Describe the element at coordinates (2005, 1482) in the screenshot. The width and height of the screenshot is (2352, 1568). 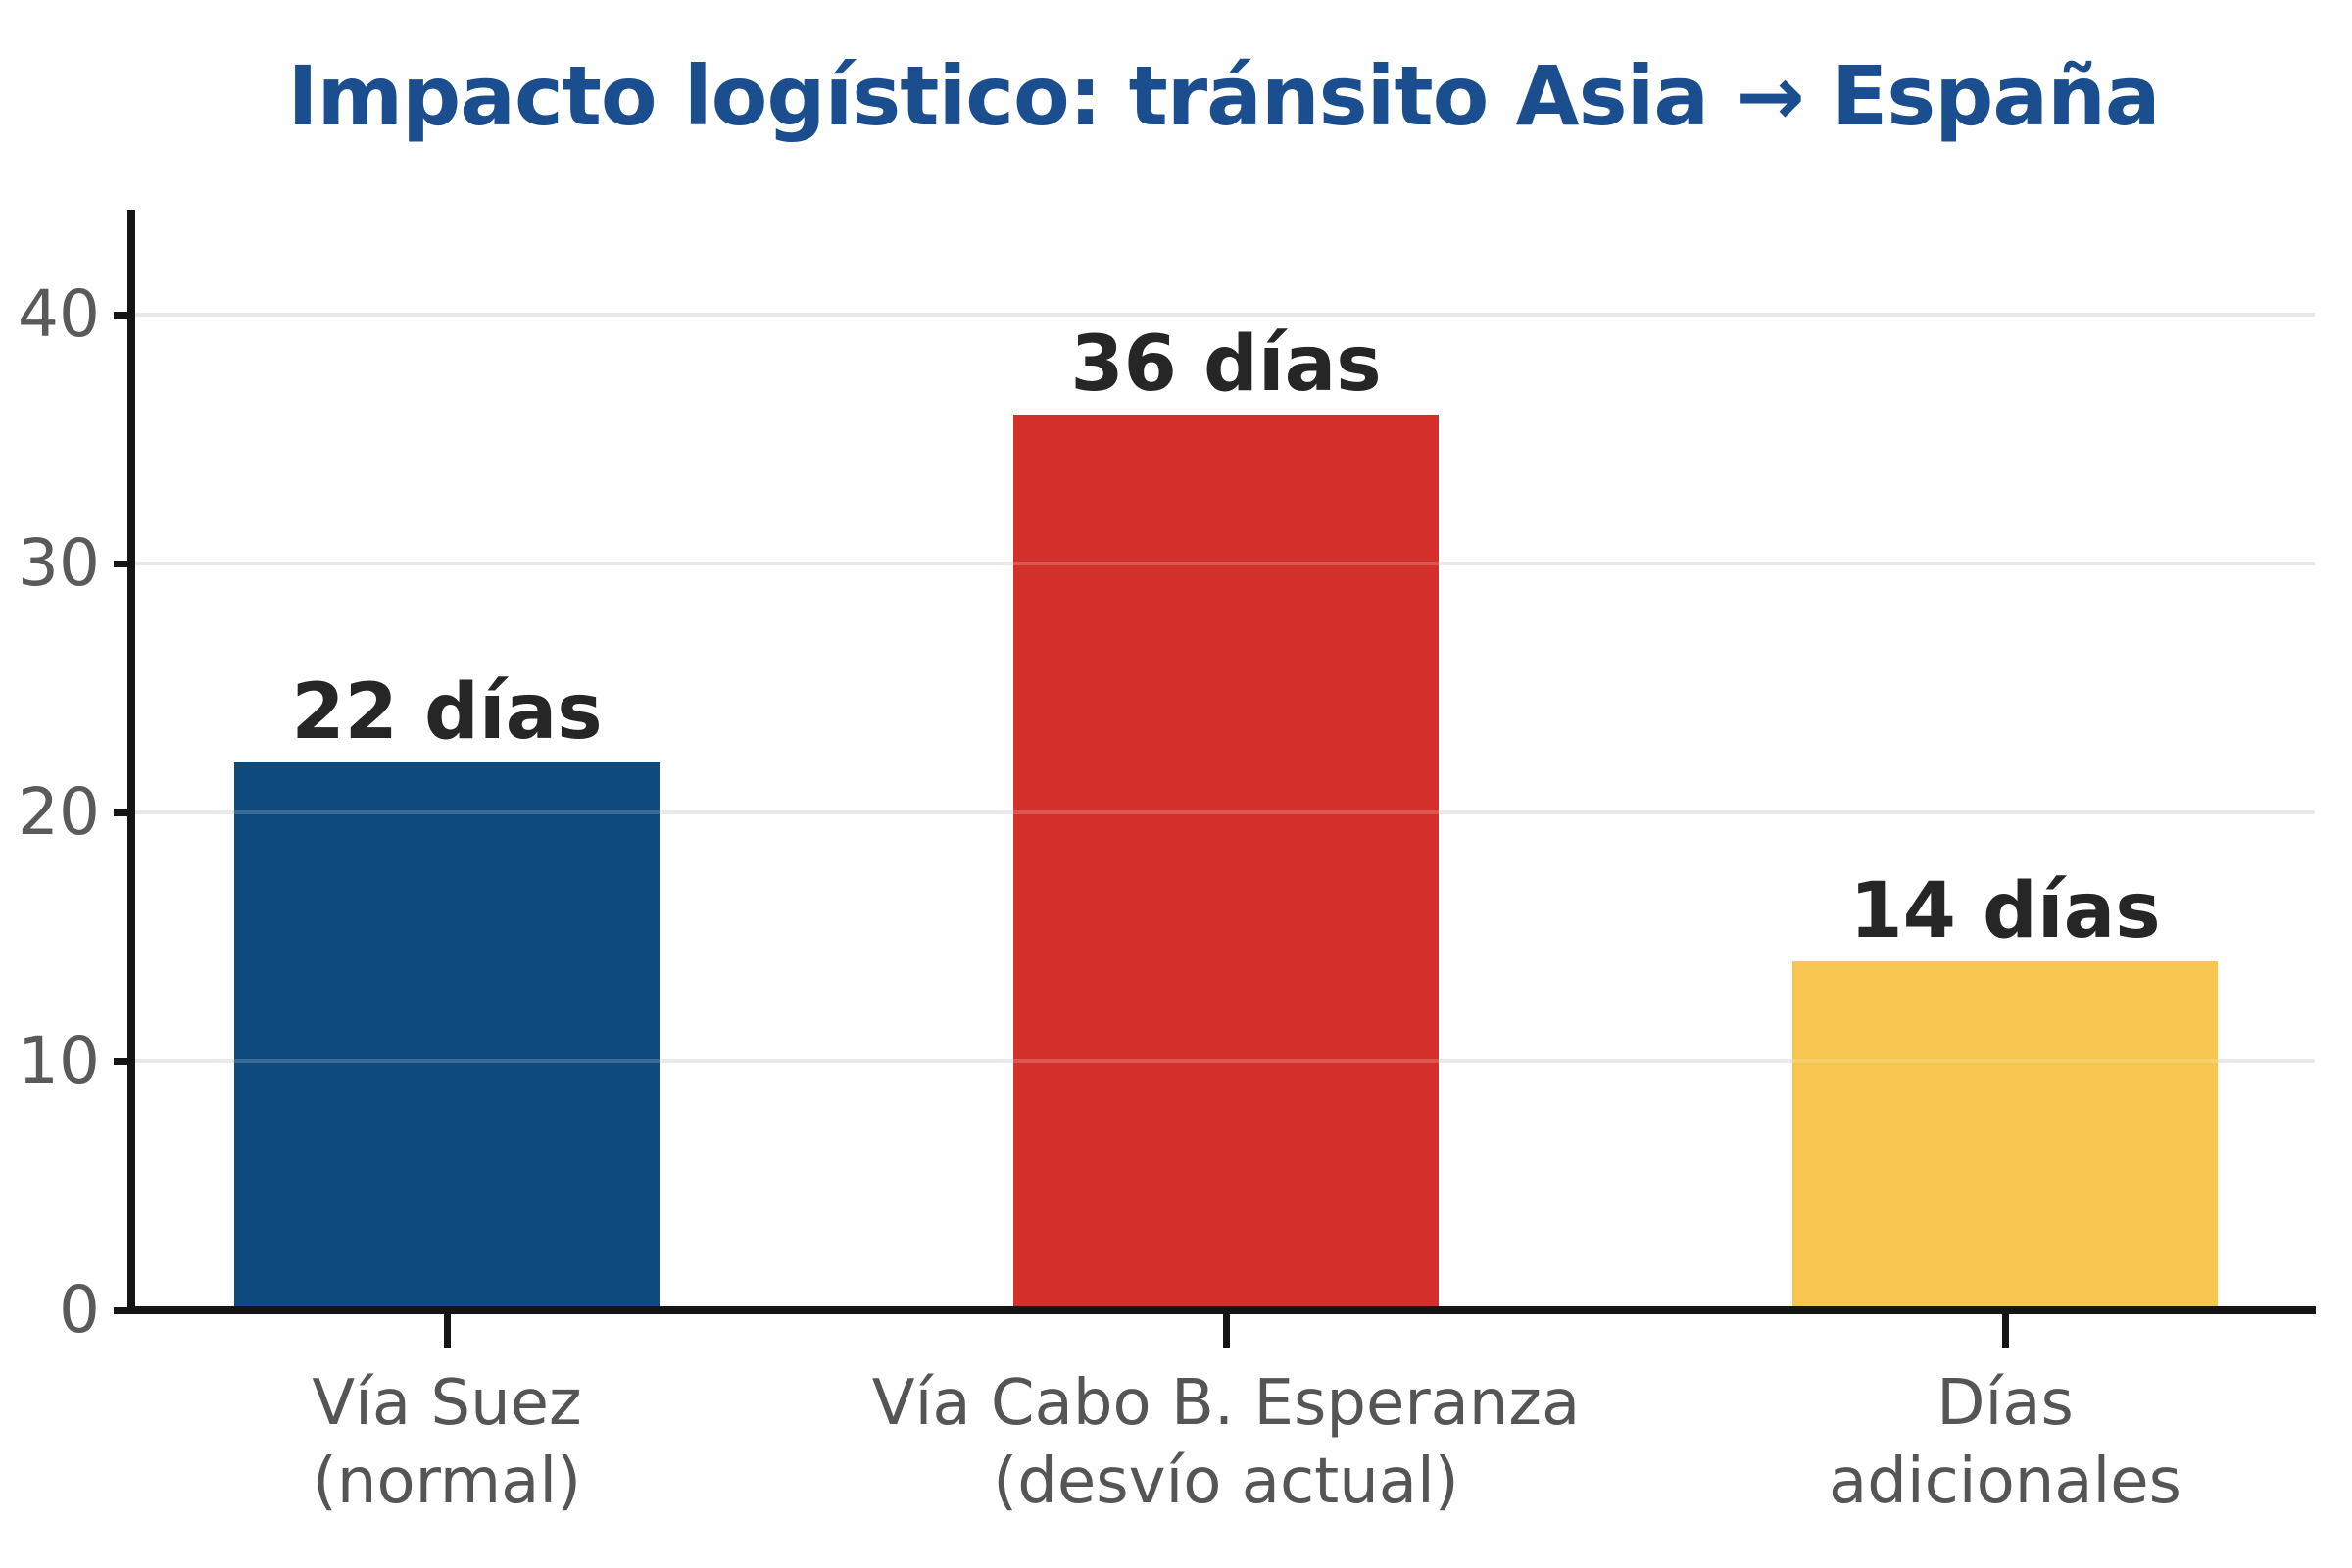
I see `category-label-line: adicionales` at that location.